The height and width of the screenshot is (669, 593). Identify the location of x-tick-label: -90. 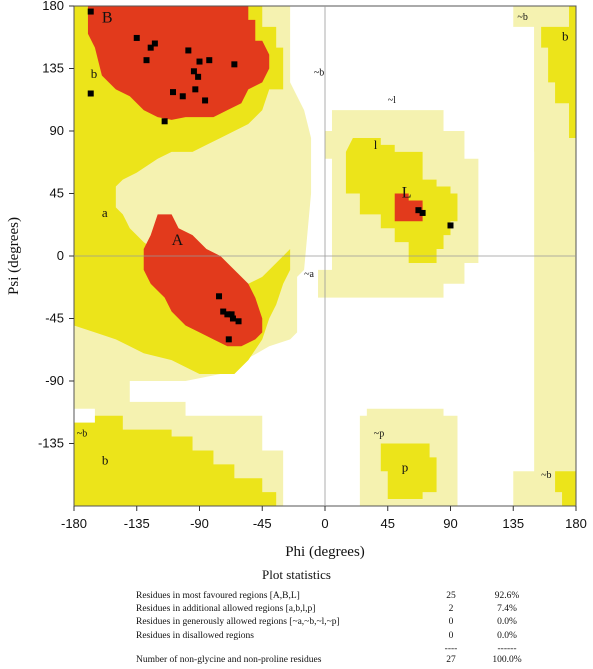
(199, 523).